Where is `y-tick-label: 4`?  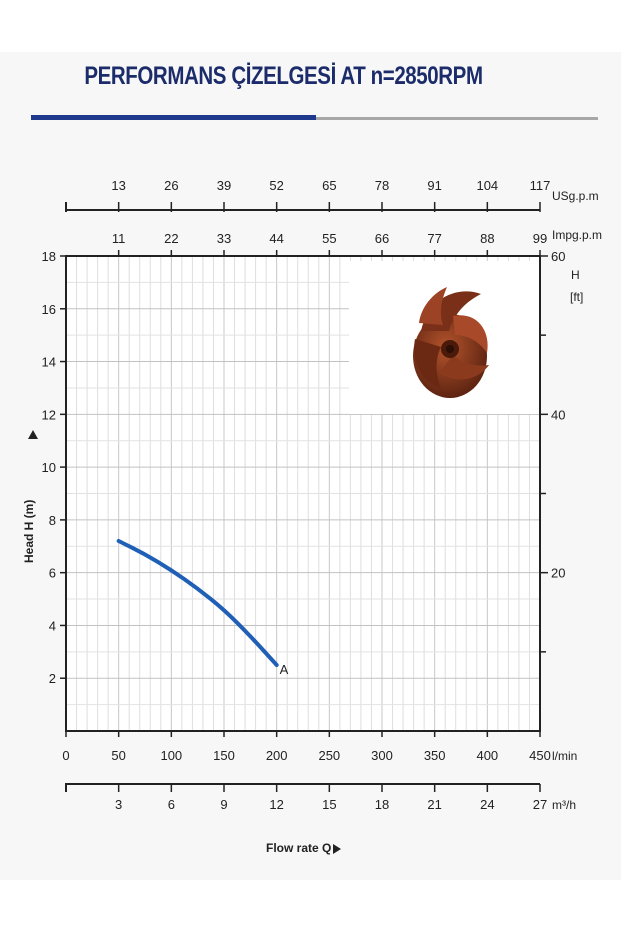 y-tick-label: 4 is located at coordinates (52, 625).